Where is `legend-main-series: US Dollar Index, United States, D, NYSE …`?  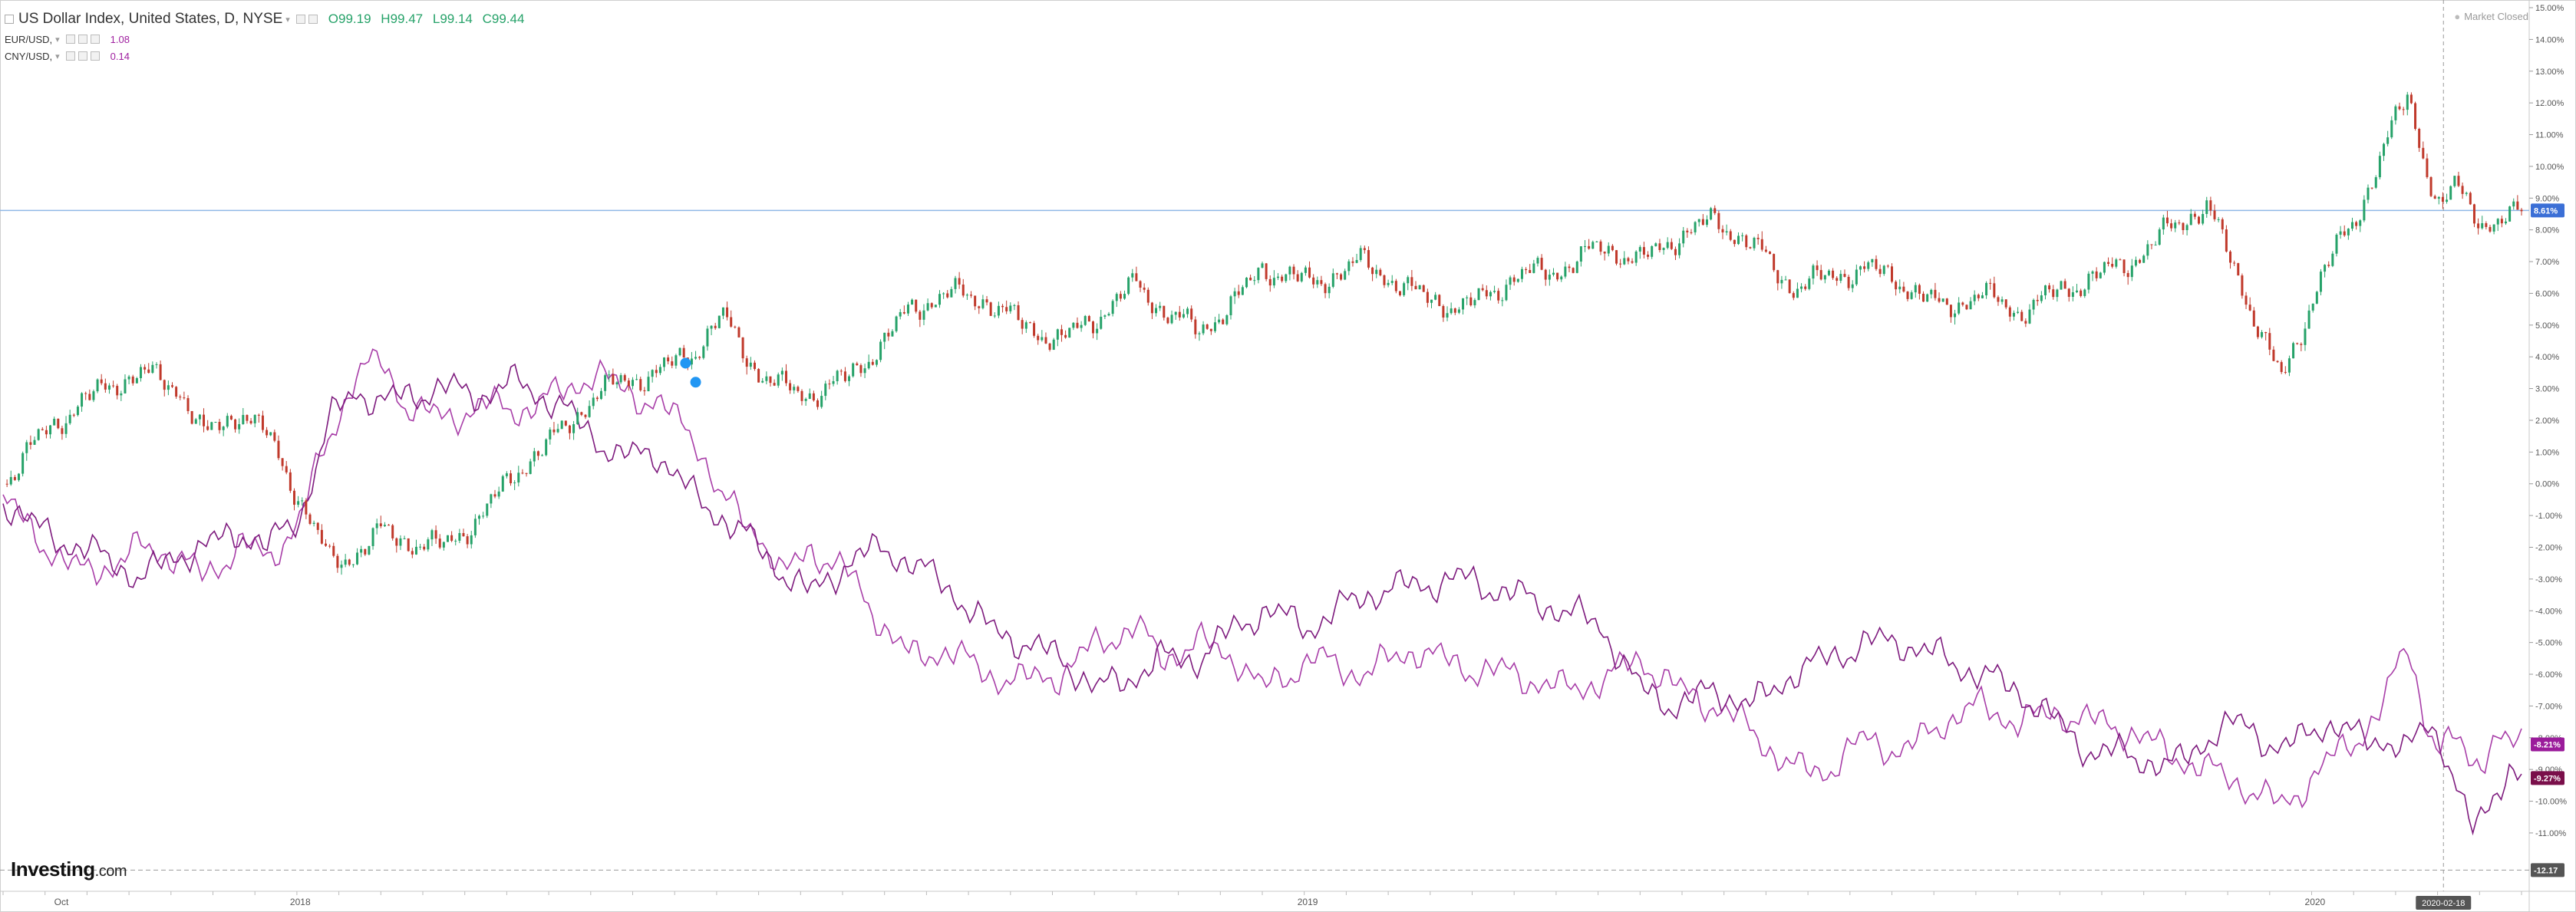 legend-main-series: US Dollar Index, United States, D, NYSE … is located at coordinates (267, 19).